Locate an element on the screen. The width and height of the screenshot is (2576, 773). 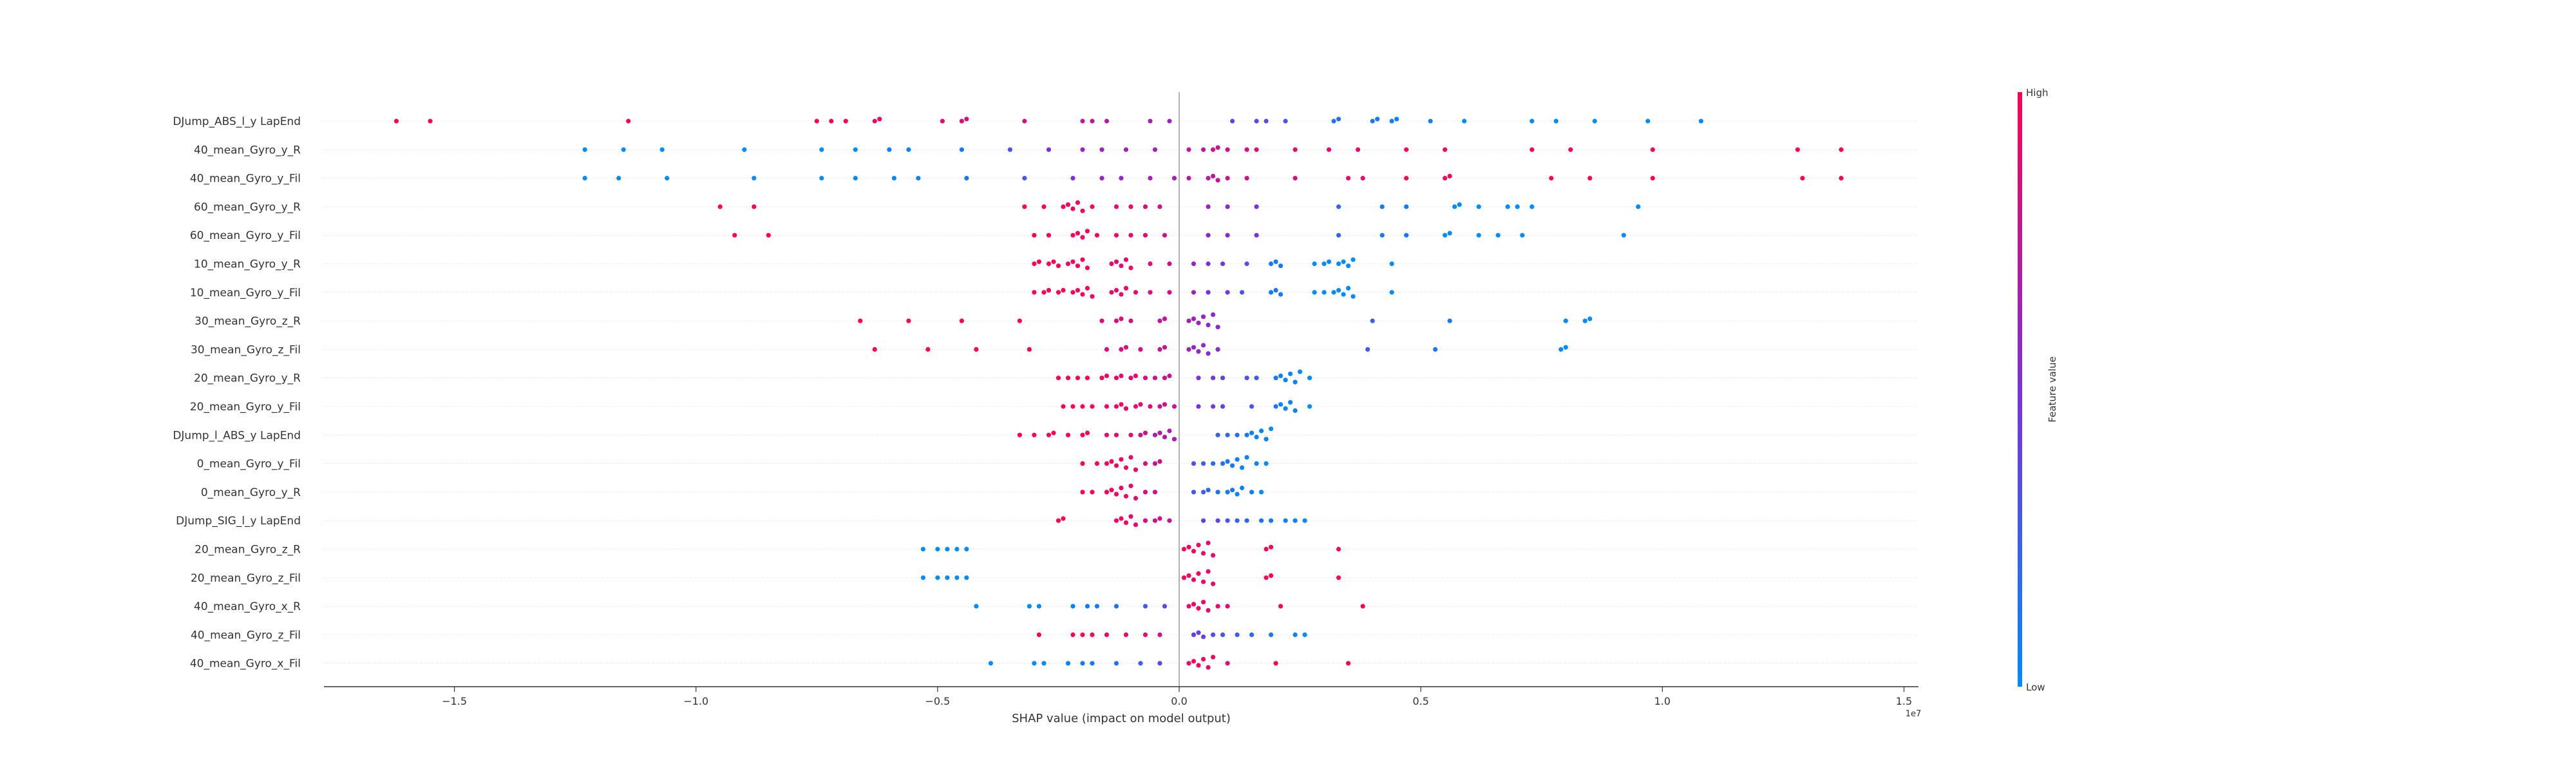
feature-label: 30_mean_Gyro_z_Fil is located at coordinates (246, 349).